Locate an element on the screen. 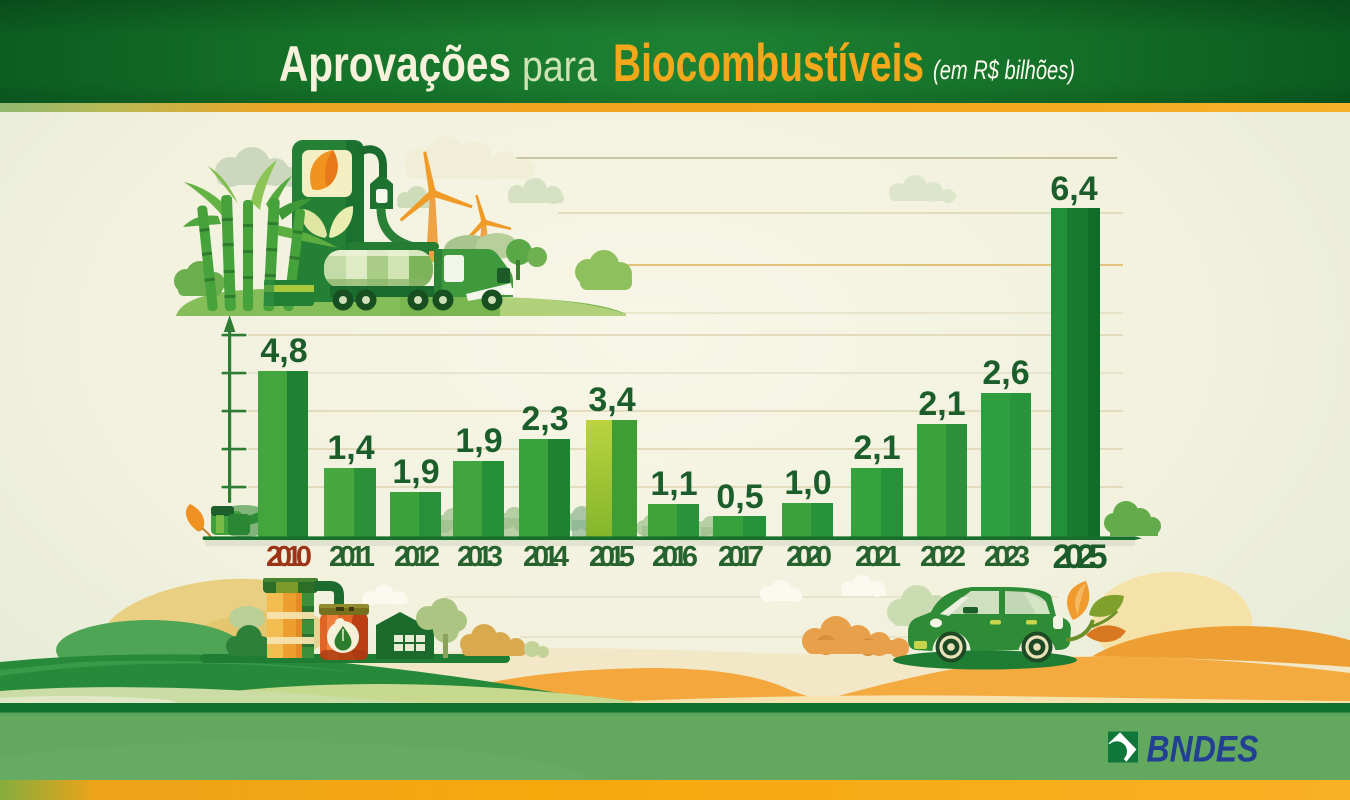 Image resolution: width=1350 pixels, height=800 pixels. svg-text: 2013 is located at coordinates (480, 557).